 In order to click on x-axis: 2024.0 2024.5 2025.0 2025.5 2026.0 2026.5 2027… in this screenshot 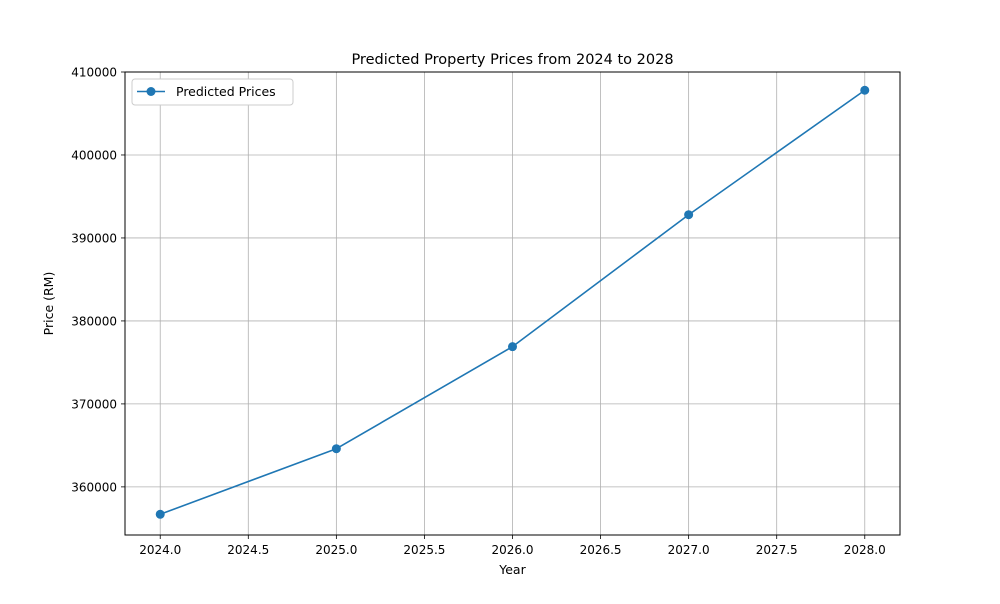, I will do `click(512, 546)`.